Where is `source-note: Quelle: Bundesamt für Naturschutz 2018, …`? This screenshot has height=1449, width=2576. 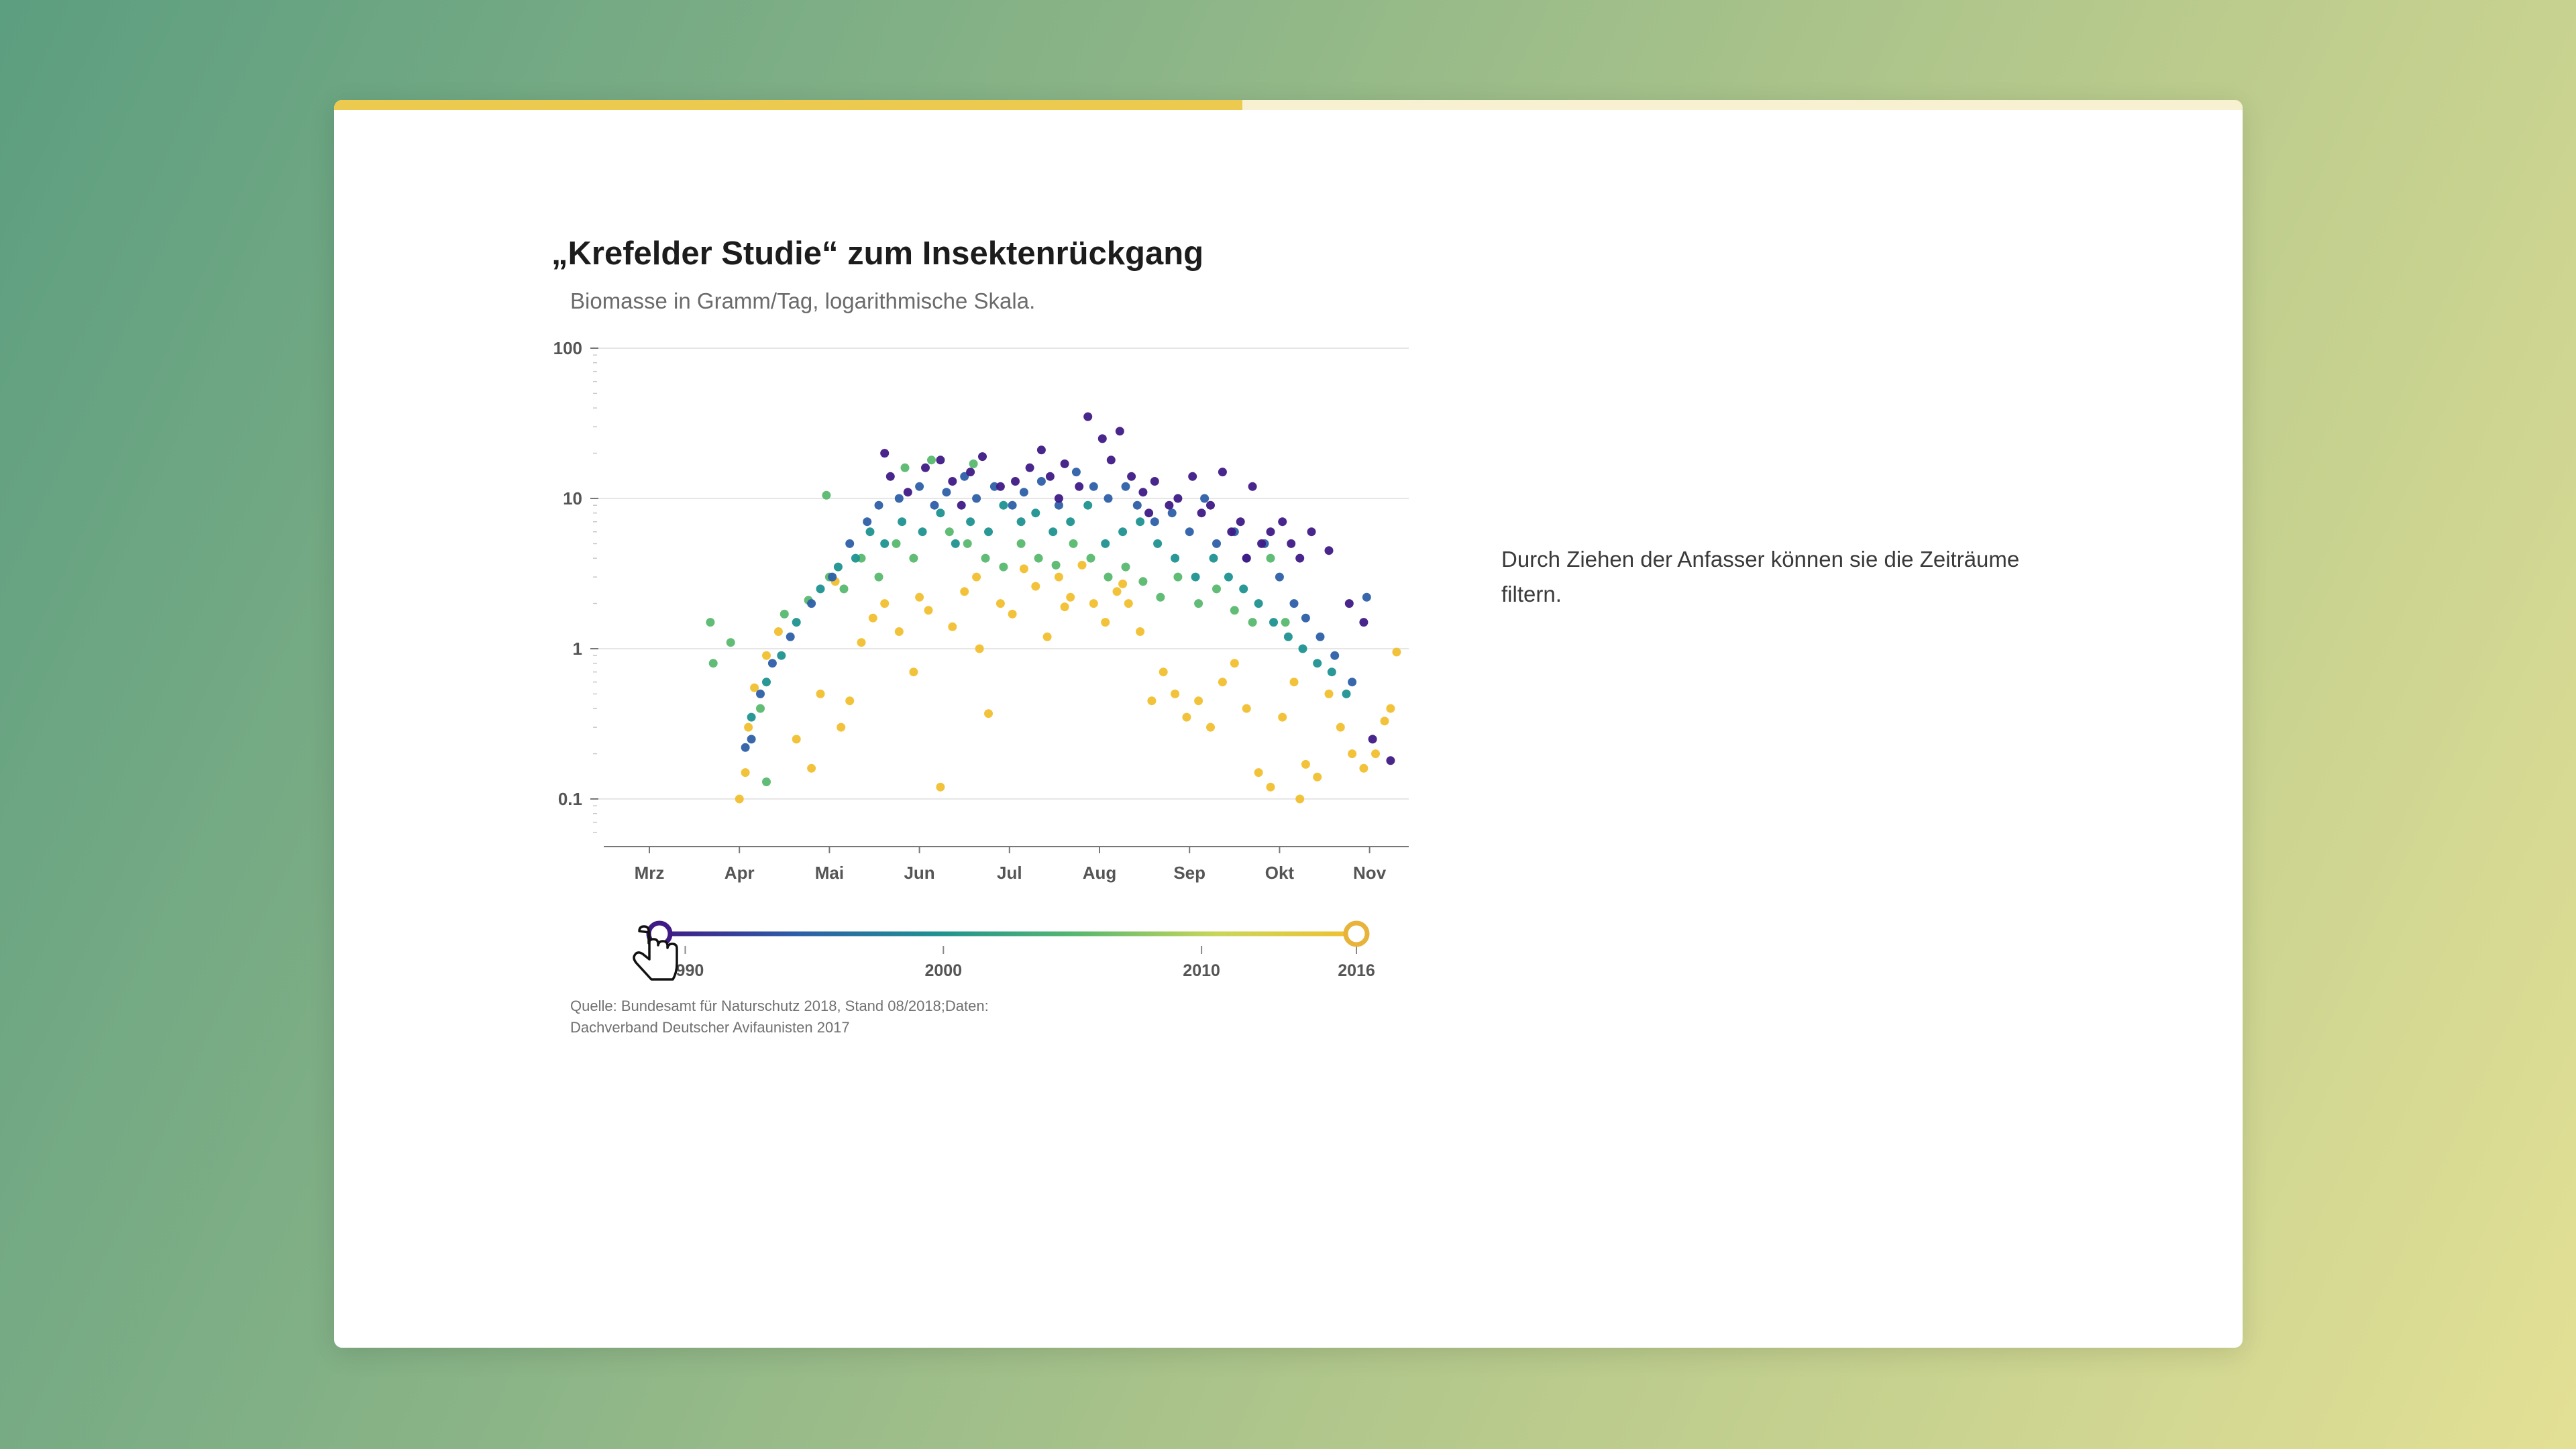
source-note: Quelle: Bundesamt für Naturschutz 2018, … is located at coordinates (779, 1017).